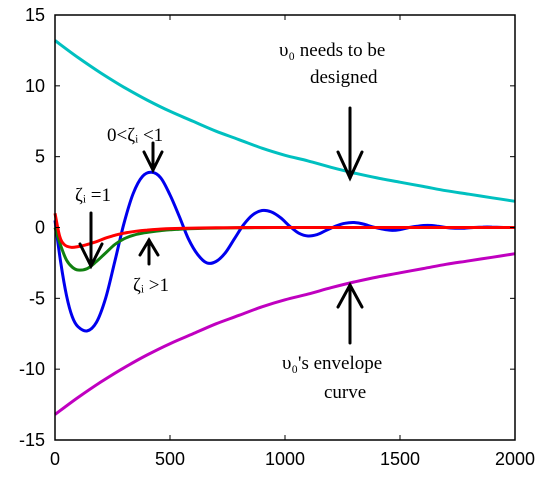  Describe the element at coordinates (32, 440) in the screenshot. I see `y-tick-label: -15` at that location.